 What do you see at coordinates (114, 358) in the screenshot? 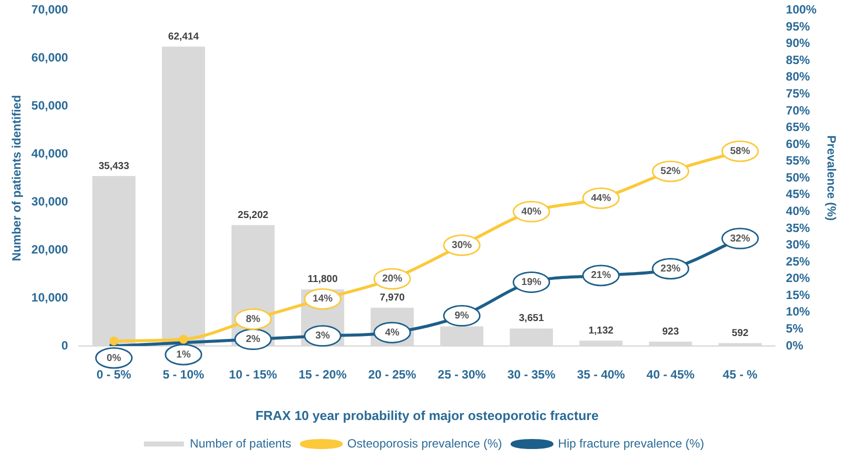
I see `data-label: 0%` at bounding box center [114, 358].